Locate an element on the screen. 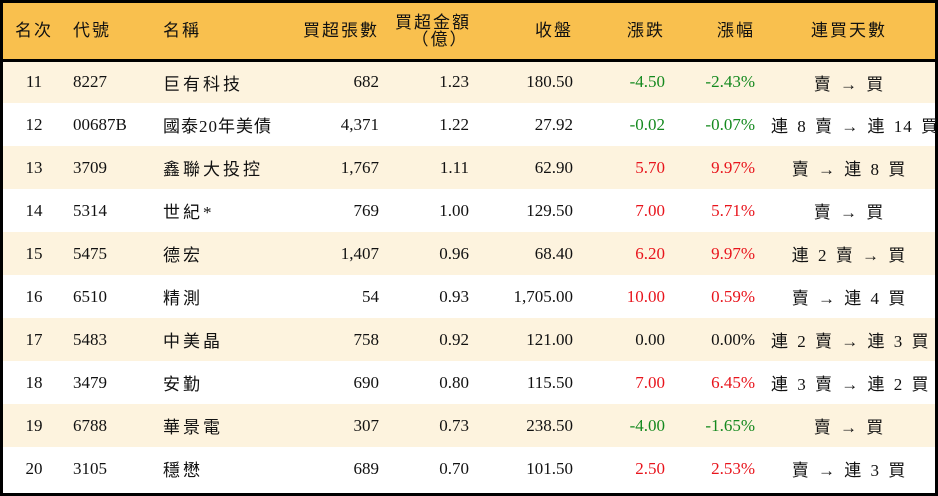  cell-code: 5314 is located at coordinates (90, 210).